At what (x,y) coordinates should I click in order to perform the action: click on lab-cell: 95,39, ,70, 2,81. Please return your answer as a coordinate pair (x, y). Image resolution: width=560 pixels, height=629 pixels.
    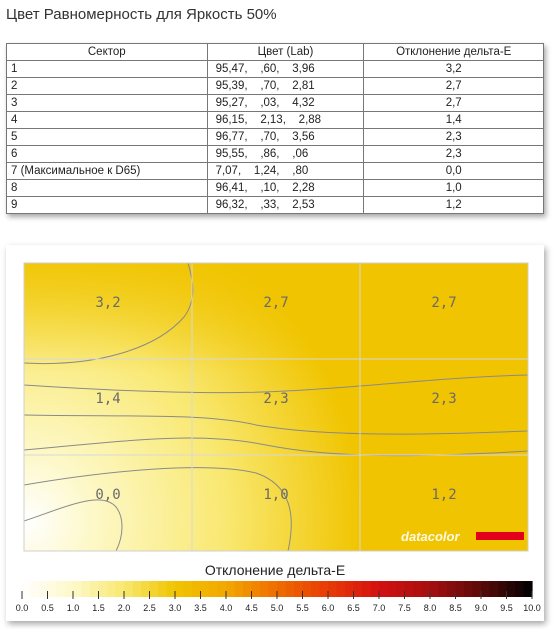
    Looking at the image, I should click on (285, 86).